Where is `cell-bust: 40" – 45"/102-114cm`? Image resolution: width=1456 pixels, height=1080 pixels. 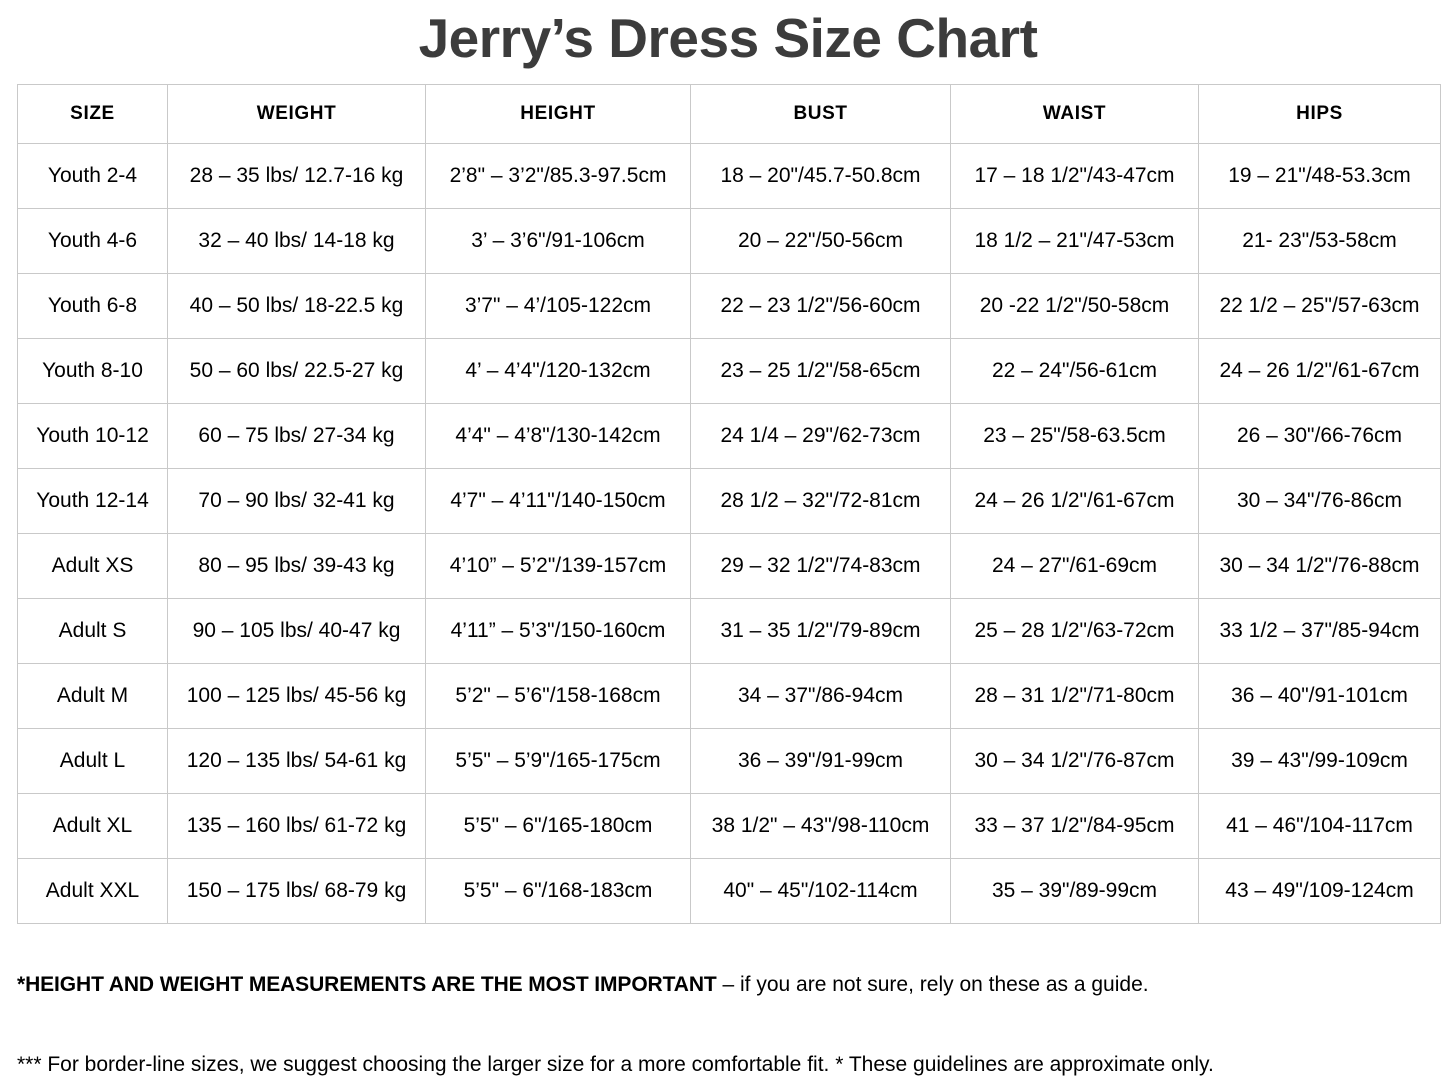
cell-bust: 40" – 45"/102-114cm is located at coordinates (820, 890).